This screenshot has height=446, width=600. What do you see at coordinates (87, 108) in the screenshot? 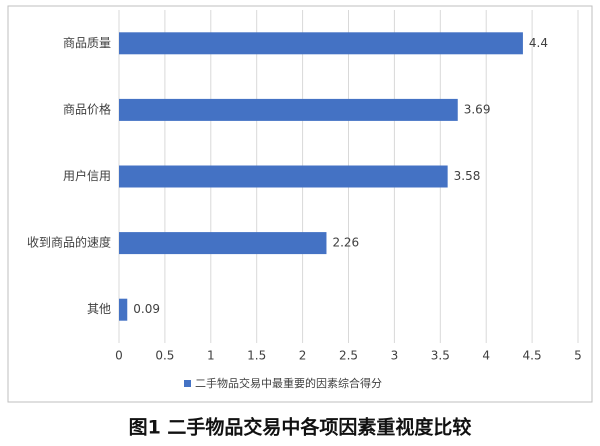
I see `y-tick-label: 商品价格` at bounding box center [87, 108].